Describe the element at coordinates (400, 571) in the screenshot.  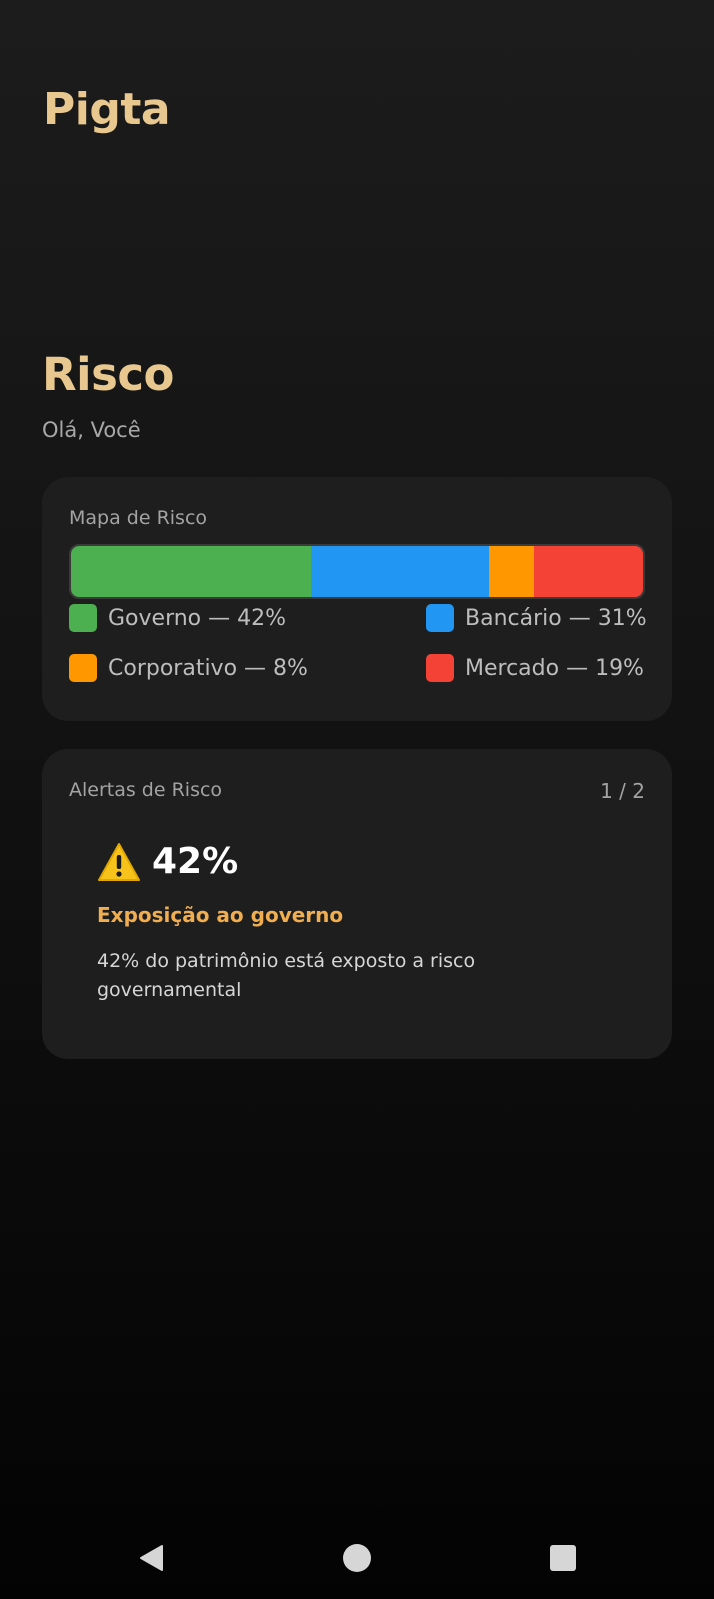
I see `risk-segment-bancario` at that location.